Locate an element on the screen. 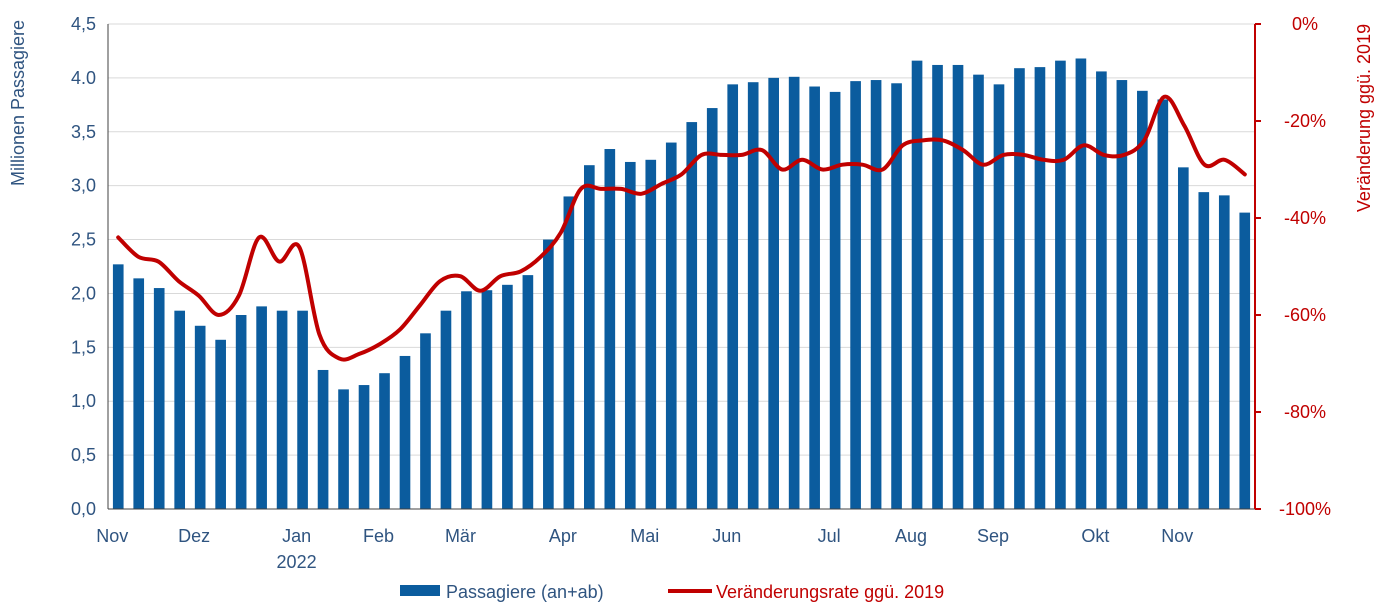 This screenshot has width=1383, height=609. x-tick-label: Okt is located at coordinates (1095, 536).